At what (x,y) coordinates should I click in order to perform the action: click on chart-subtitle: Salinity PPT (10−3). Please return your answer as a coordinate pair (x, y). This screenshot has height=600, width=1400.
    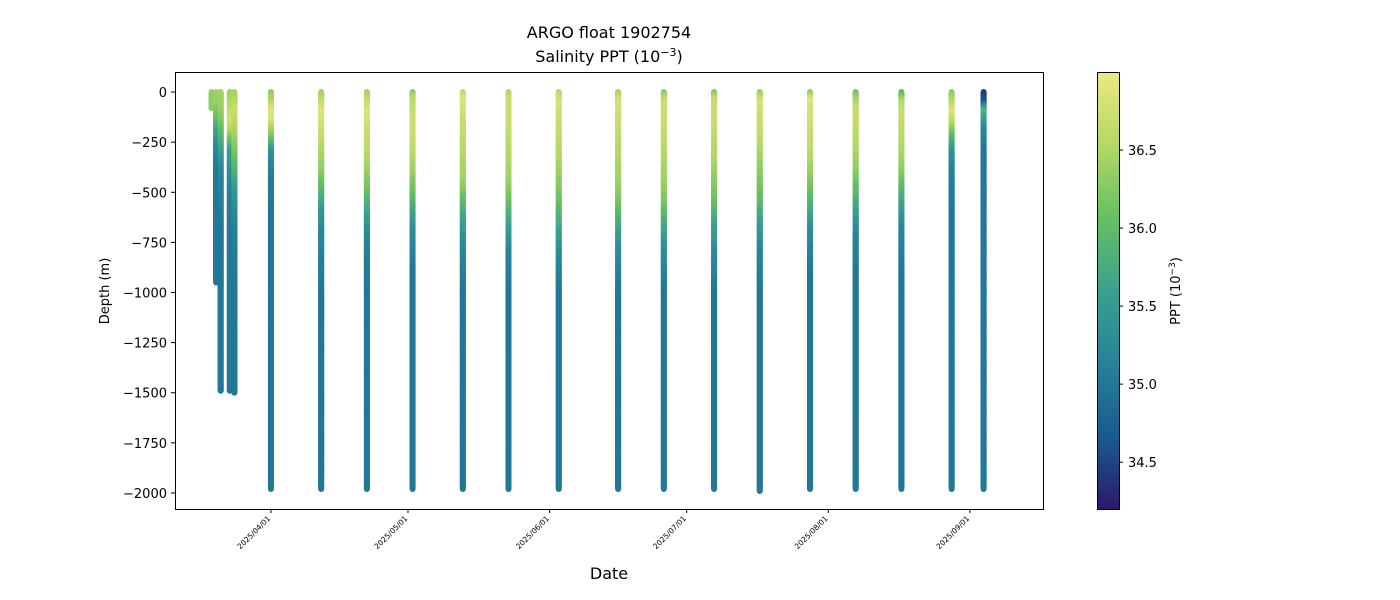
    Looking at the image, I should click on (609, 56).